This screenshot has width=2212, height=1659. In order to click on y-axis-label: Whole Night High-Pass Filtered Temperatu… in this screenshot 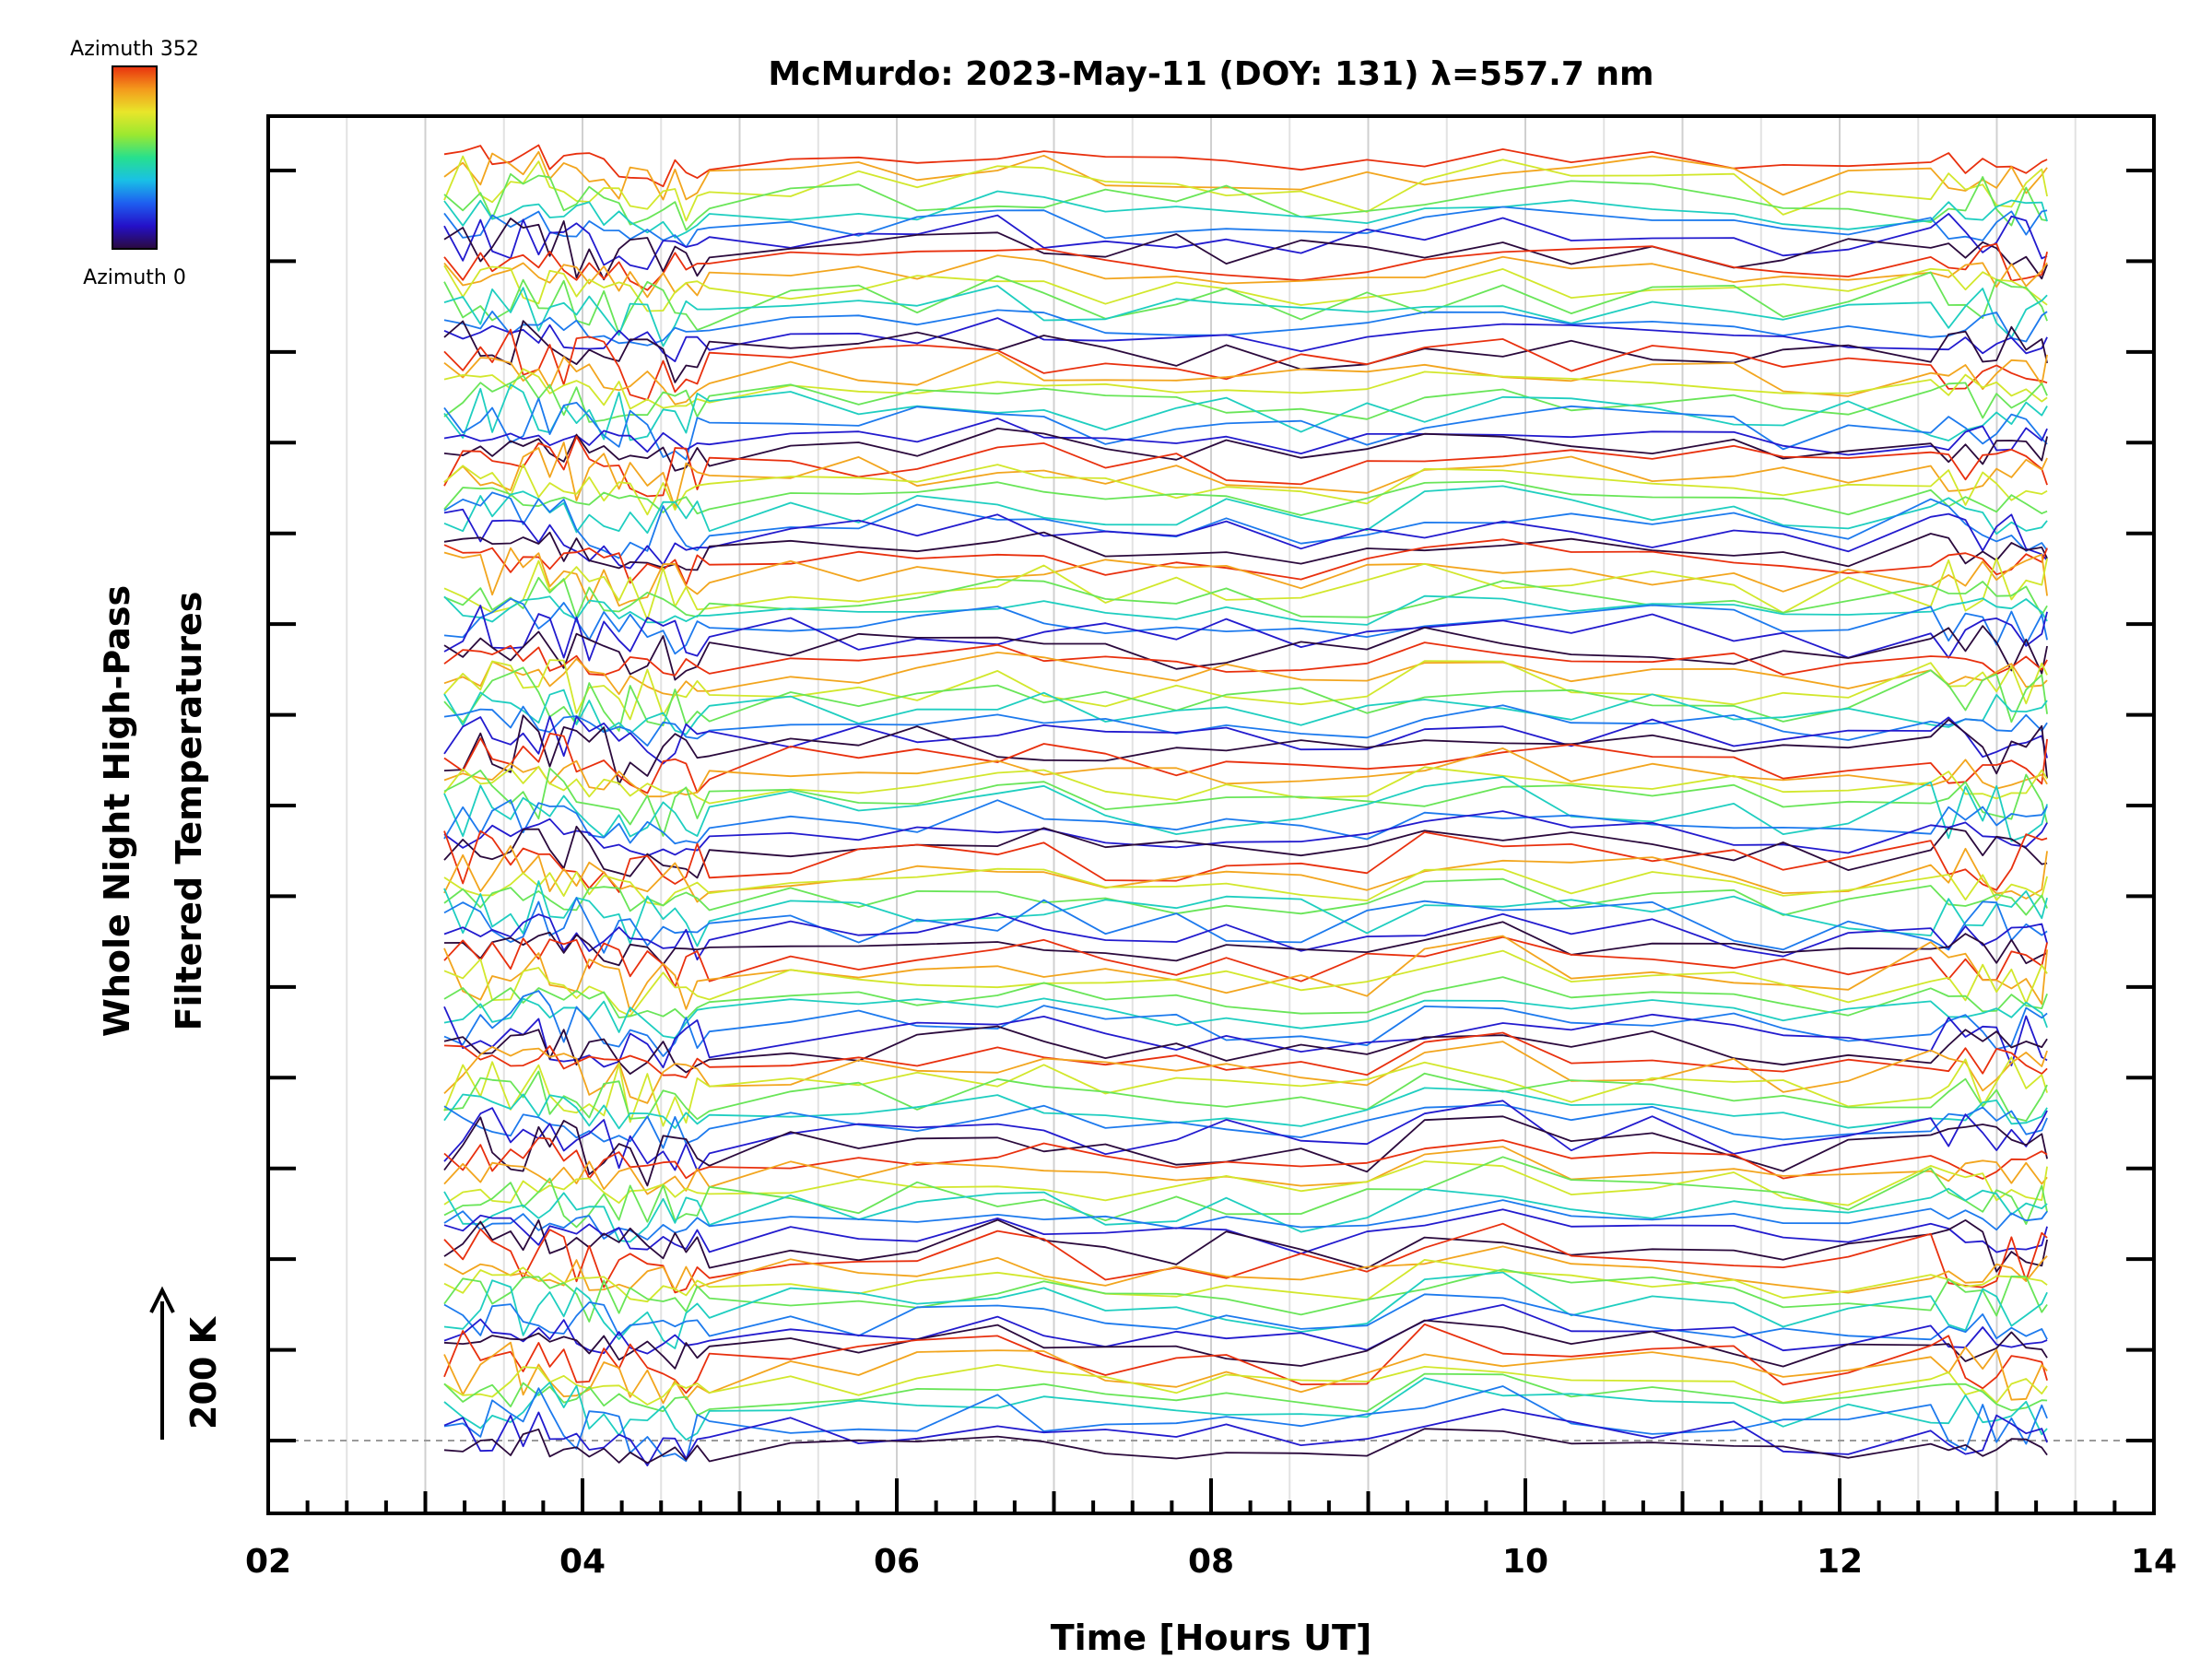, I will do `click(153, 811)`.